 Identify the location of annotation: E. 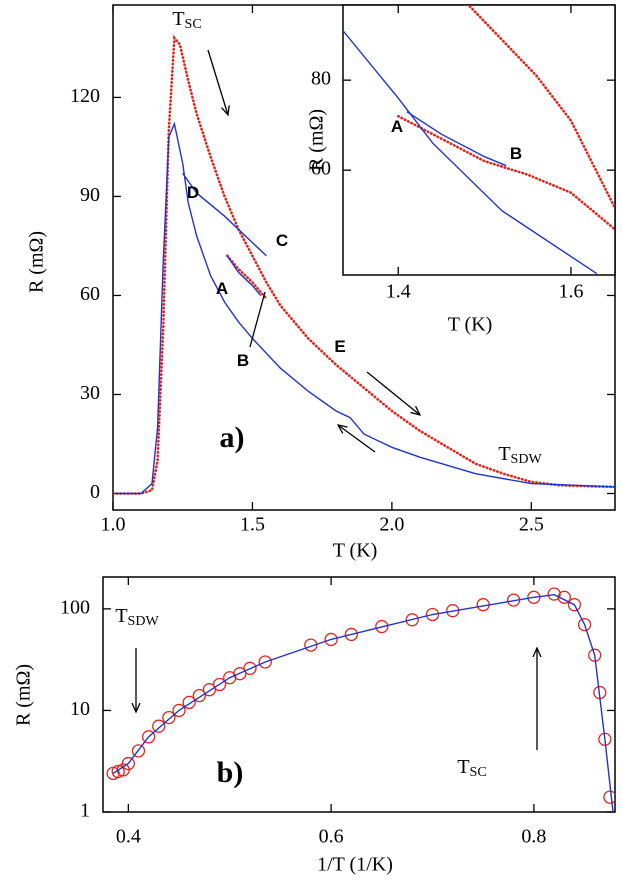
(339, 346).